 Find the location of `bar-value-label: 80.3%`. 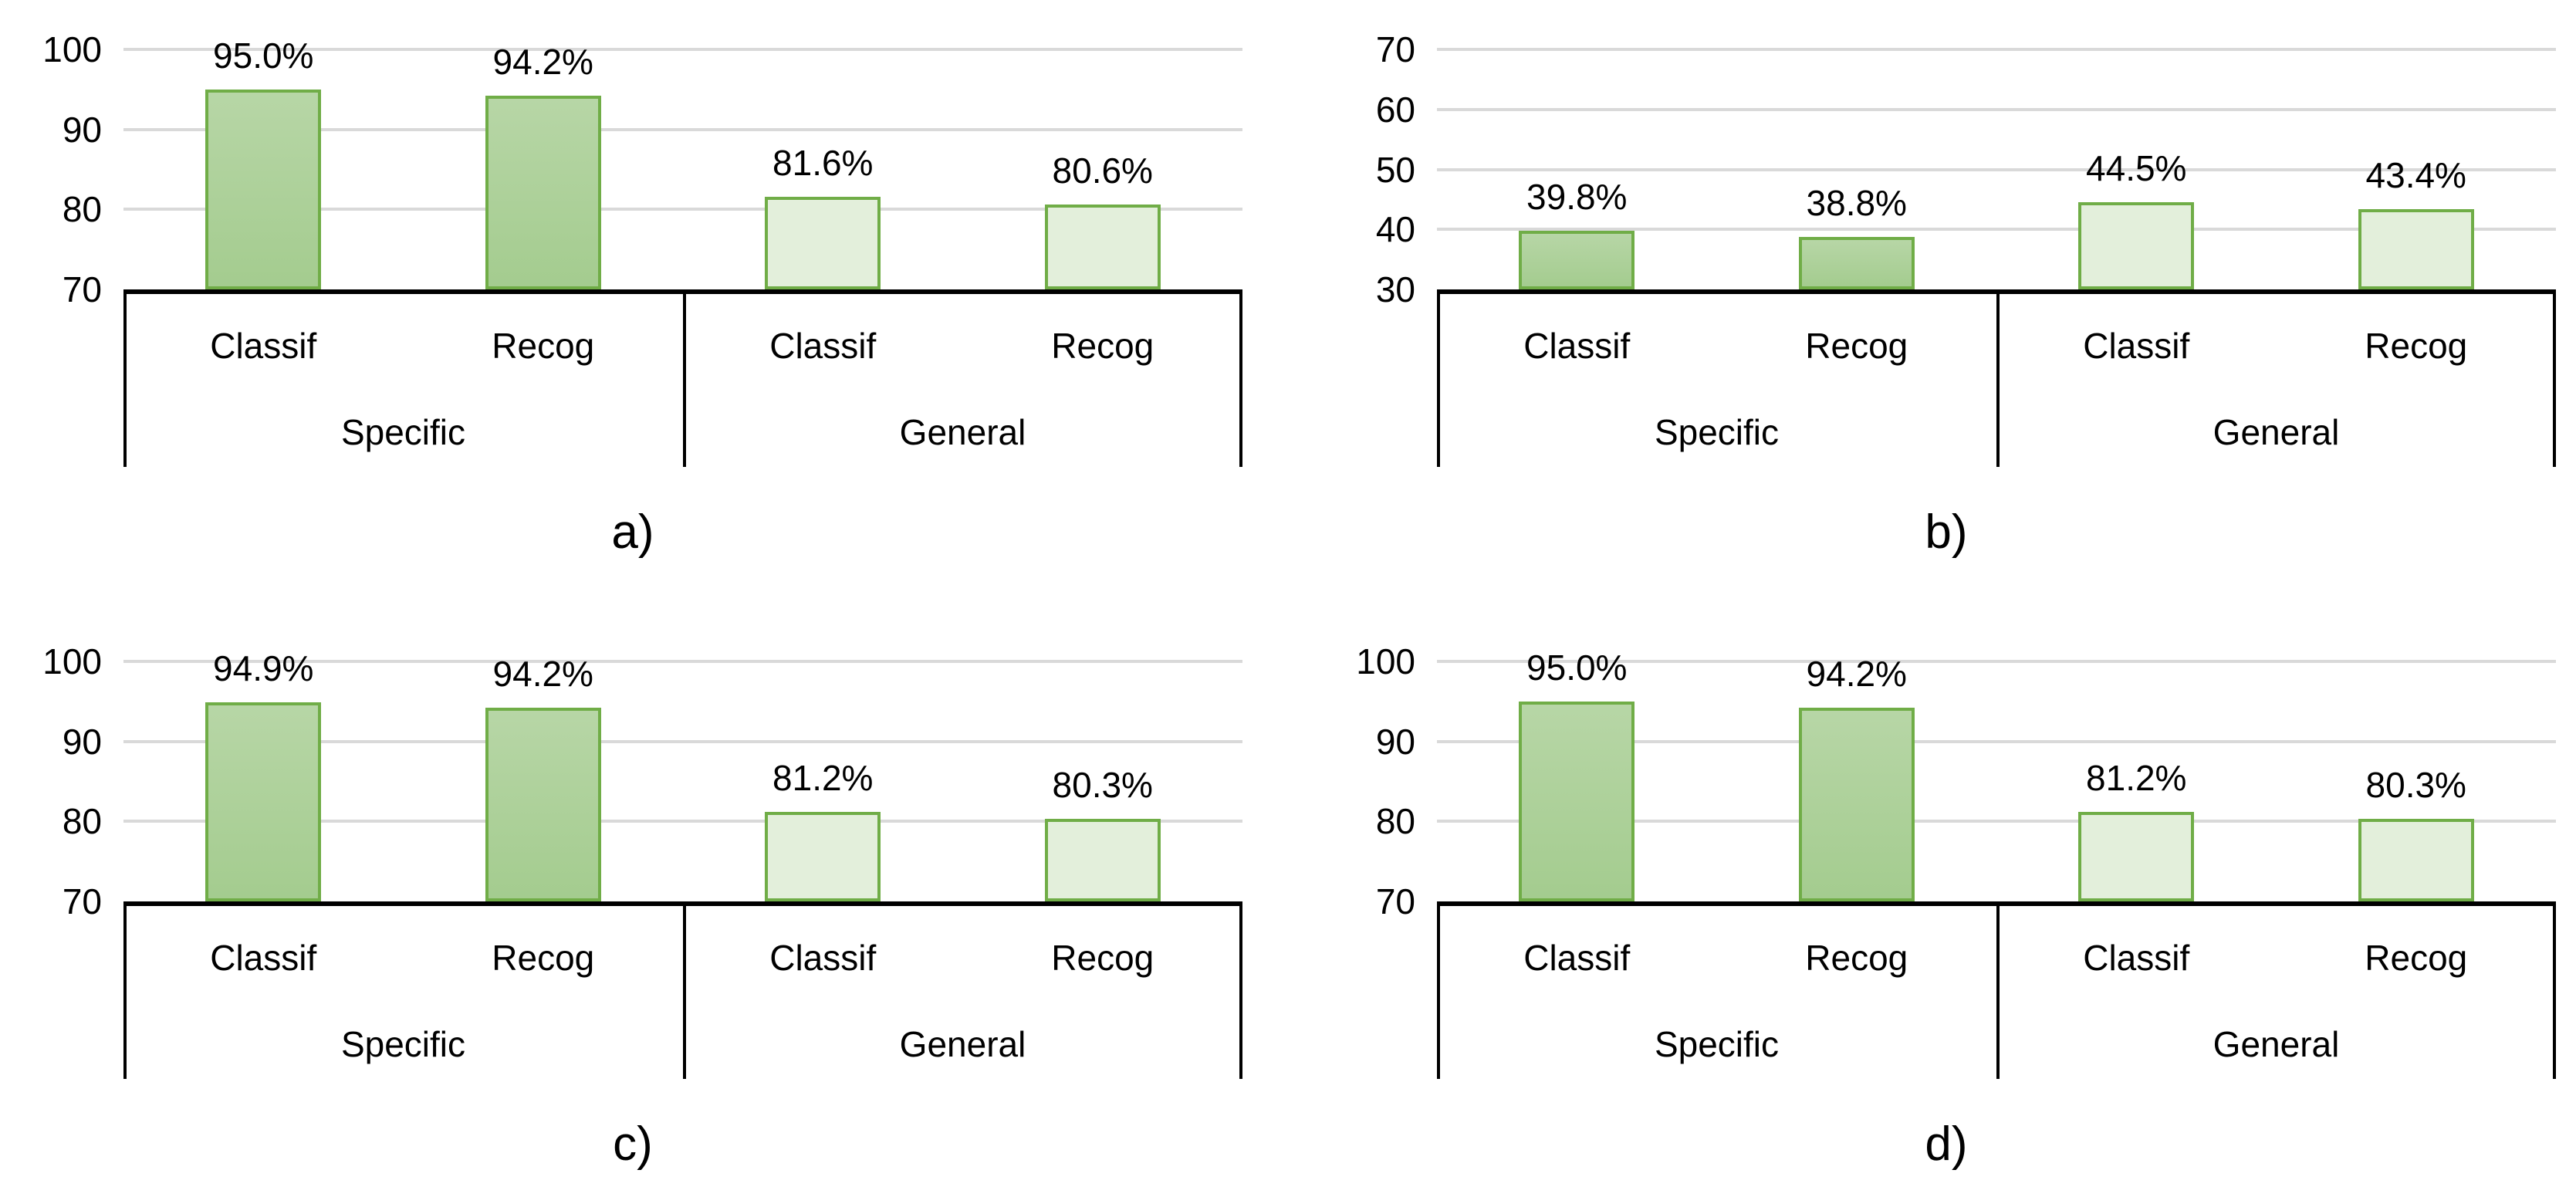

bar-value-label: 80.3% is located at coordinates (2415, 785).